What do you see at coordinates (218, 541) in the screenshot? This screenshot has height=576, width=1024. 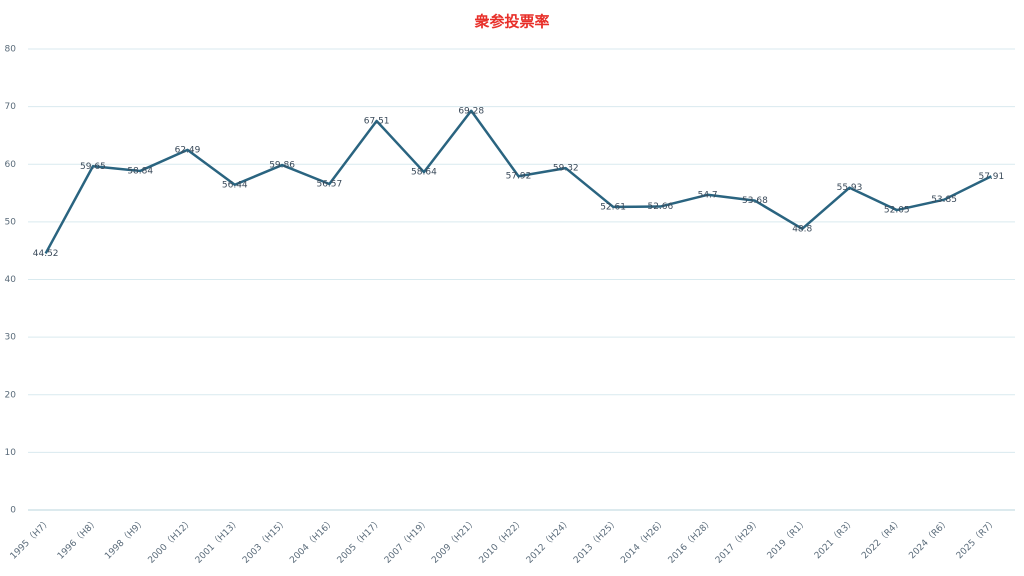 I see `x-tick-label: 2001（H13）` at bounding box center [218, 541].